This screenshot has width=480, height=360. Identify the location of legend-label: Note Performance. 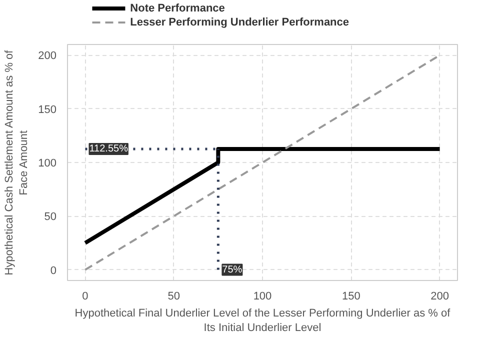
(177, 8).